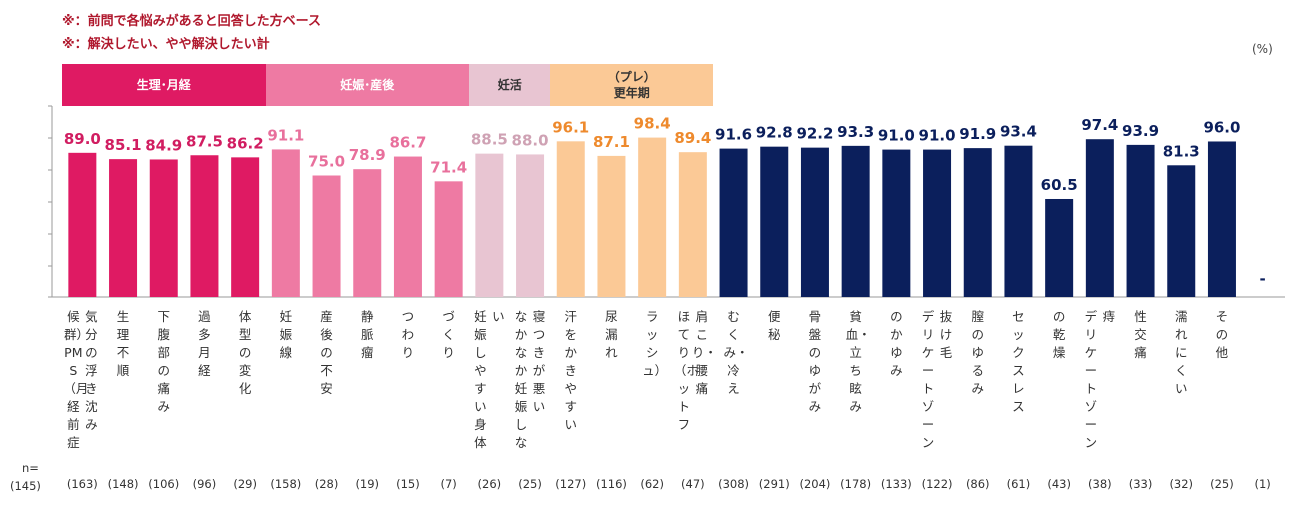 The width and height of the screenshot is (1298, 507). I want to click on value-label-24: 60.5, so click(1059, 185).